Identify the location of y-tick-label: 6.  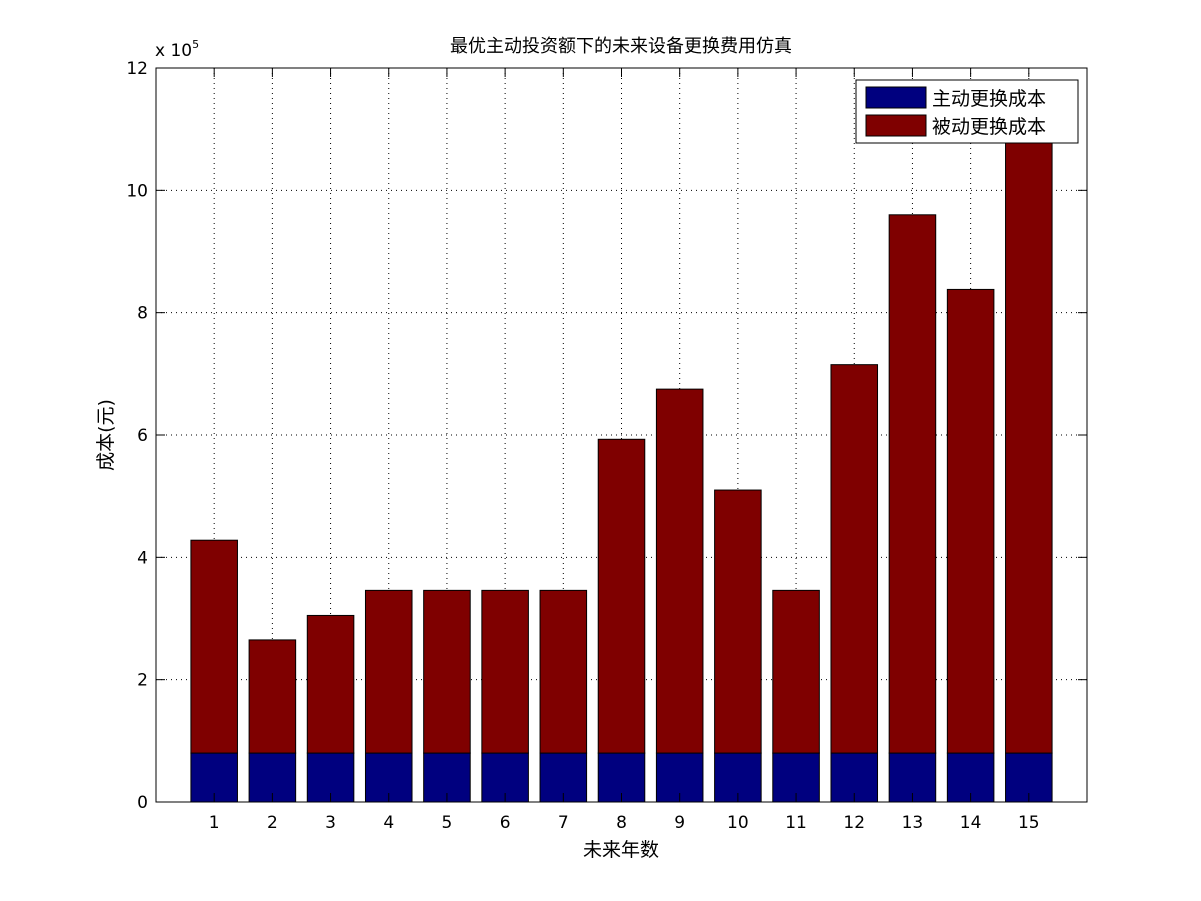
(142, 436).